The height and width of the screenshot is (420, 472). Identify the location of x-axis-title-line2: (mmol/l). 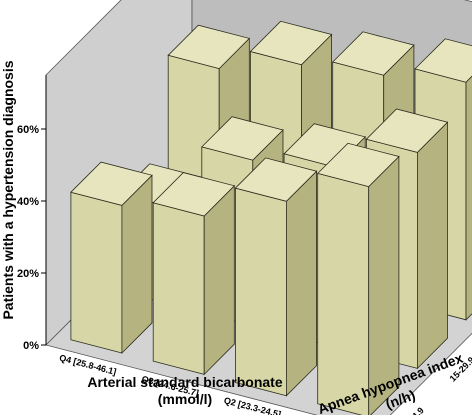
(185, 399).